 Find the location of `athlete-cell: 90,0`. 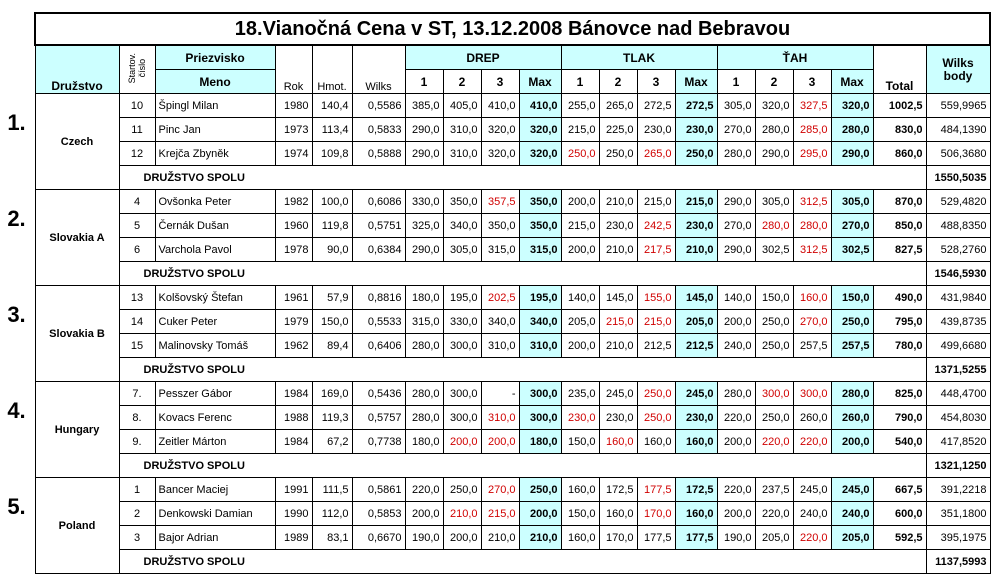

athlete-cell: 90,0 is located at coordinates (332, 249).